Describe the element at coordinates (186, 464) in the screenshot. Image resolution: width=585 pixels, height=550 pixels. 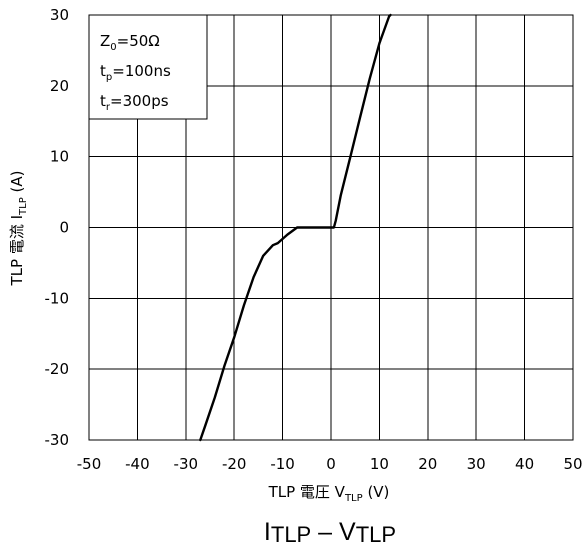
I see `x-tick-label: -30` at that location.